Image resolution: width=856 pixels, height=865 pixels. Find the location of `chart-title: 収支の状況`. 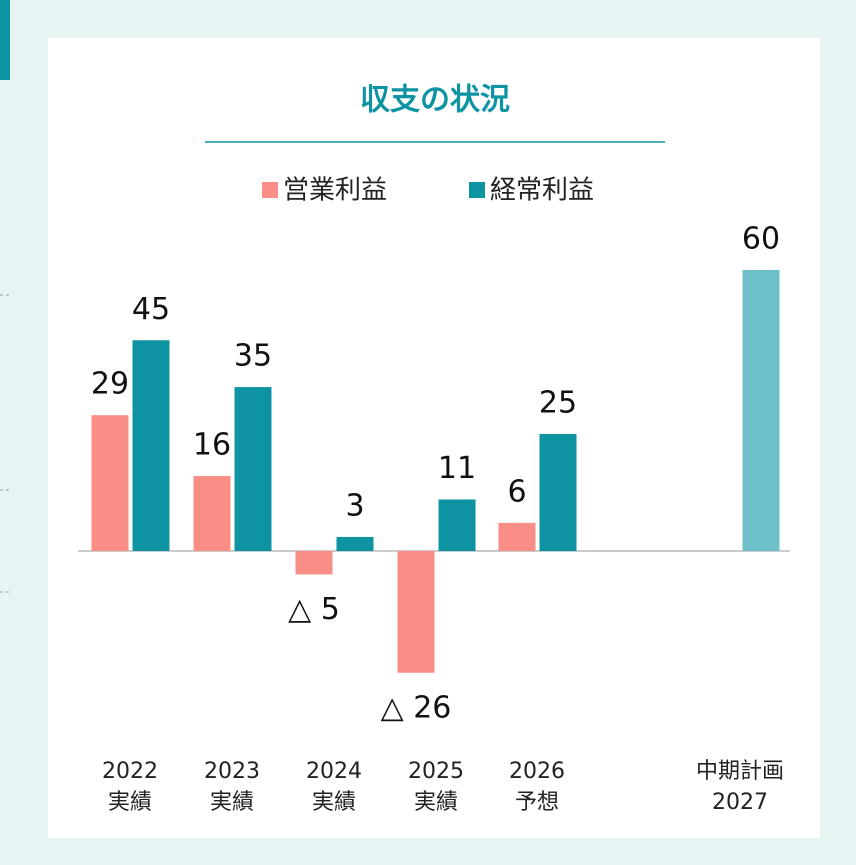

chart-title: 収支の状況 is located at coordinates (435, 100).